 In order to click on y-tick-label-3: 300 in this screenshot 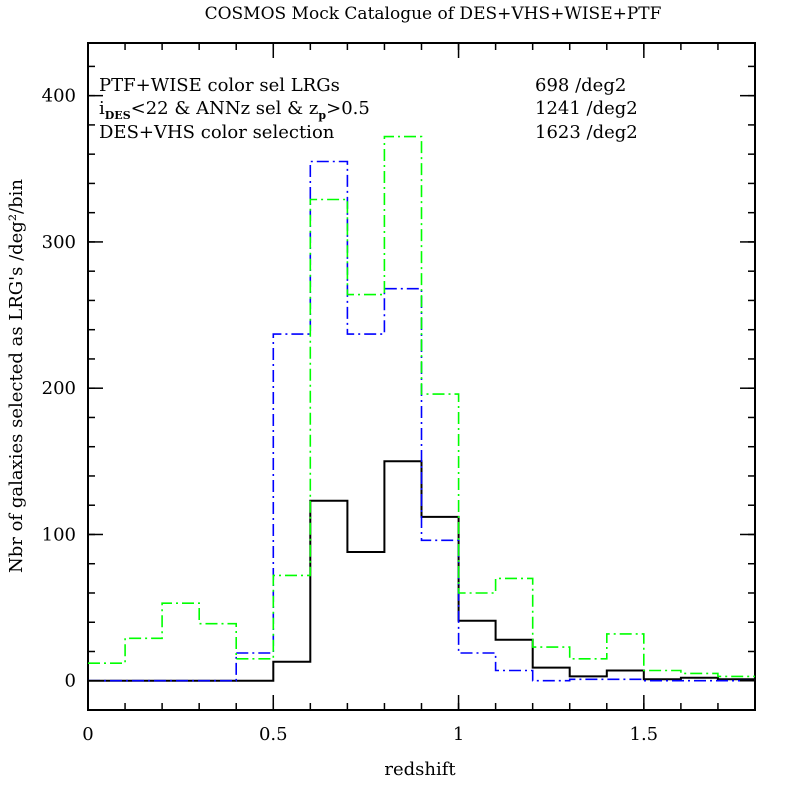, I will do `click(59, 242)`.